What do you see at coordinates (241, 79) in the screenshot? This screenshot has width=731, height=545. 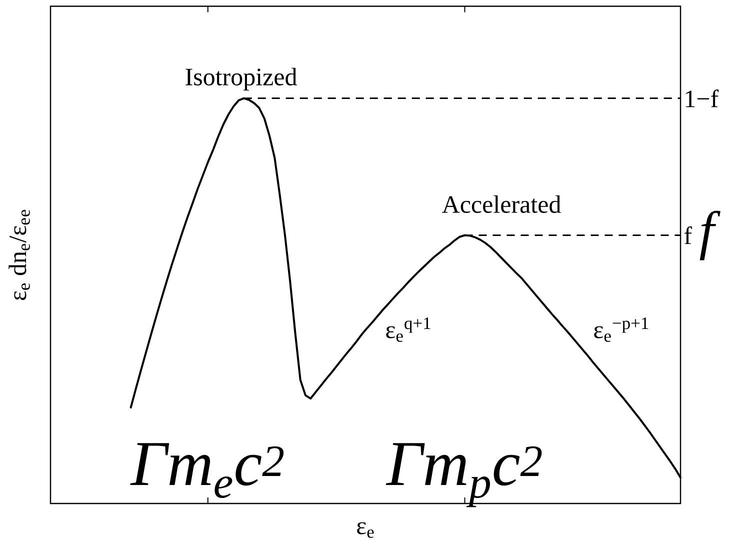 I see `text: Isotropized` at bounding box center [241, 79].